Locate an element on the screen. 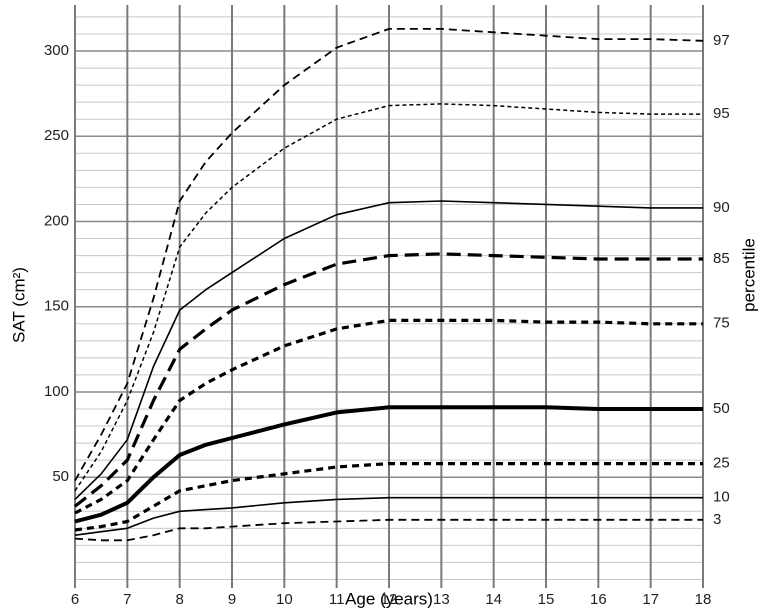  legend-title: percentile is located at coordinates (748, 275).